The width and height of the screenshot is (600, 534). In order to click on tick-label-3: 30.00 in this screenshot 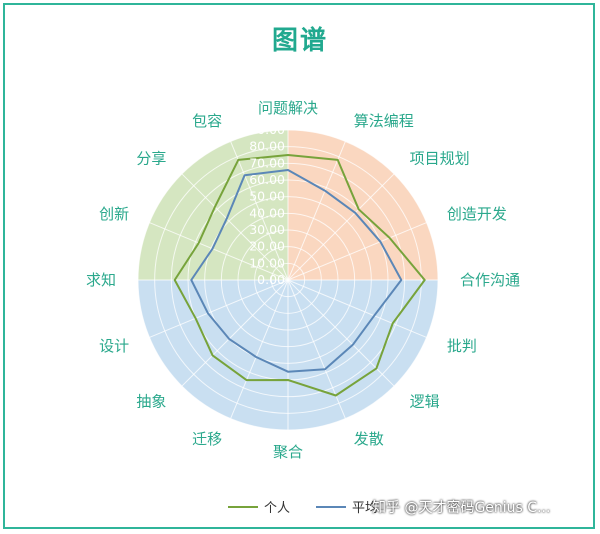, I will do `click(267, 229)`.